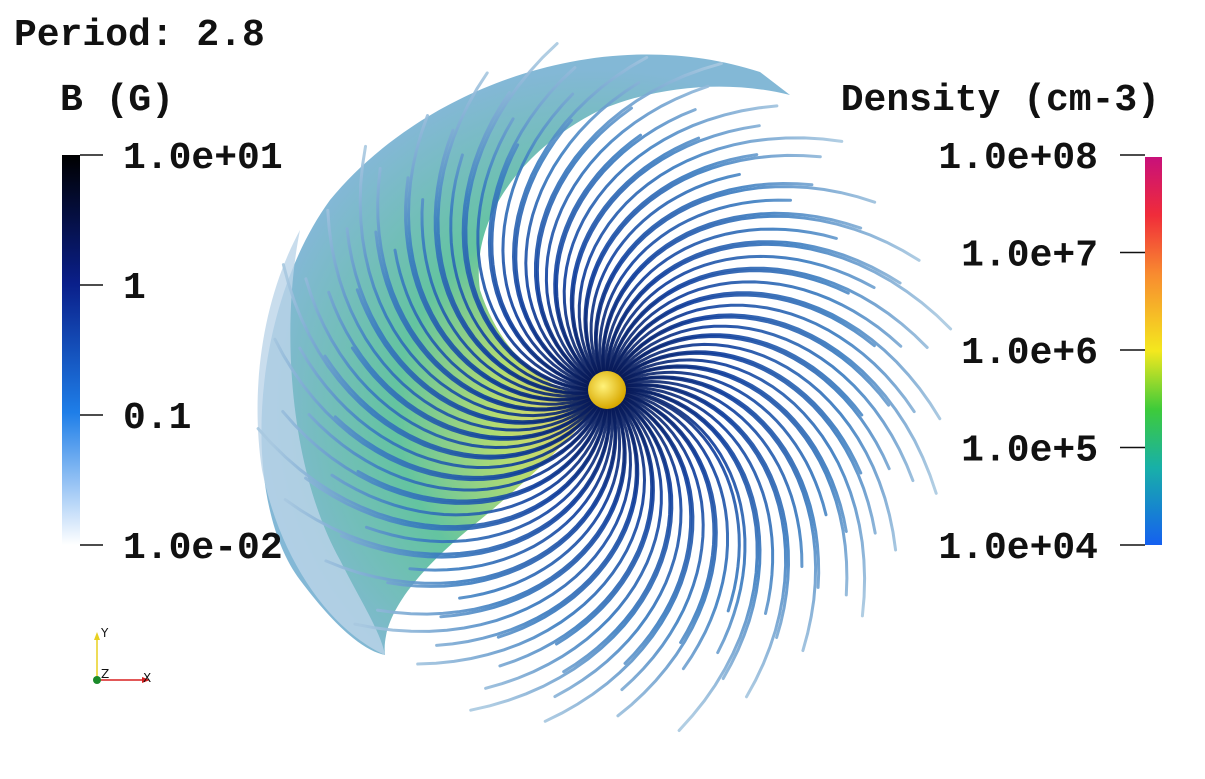  Describe the element at coordinates (203, 548) in the screenshot. I see `tick-label: 1.0e-02` at that location.